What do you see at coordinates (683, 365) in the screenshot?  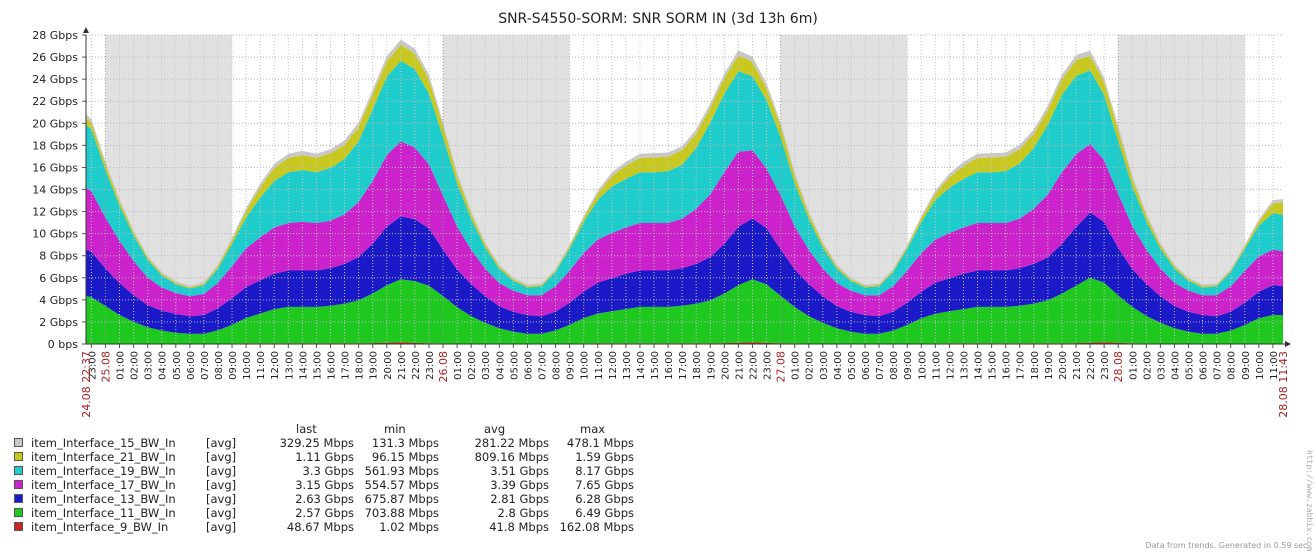 I see `x-tick-label: 17:00` at bounding box center [683, 365].